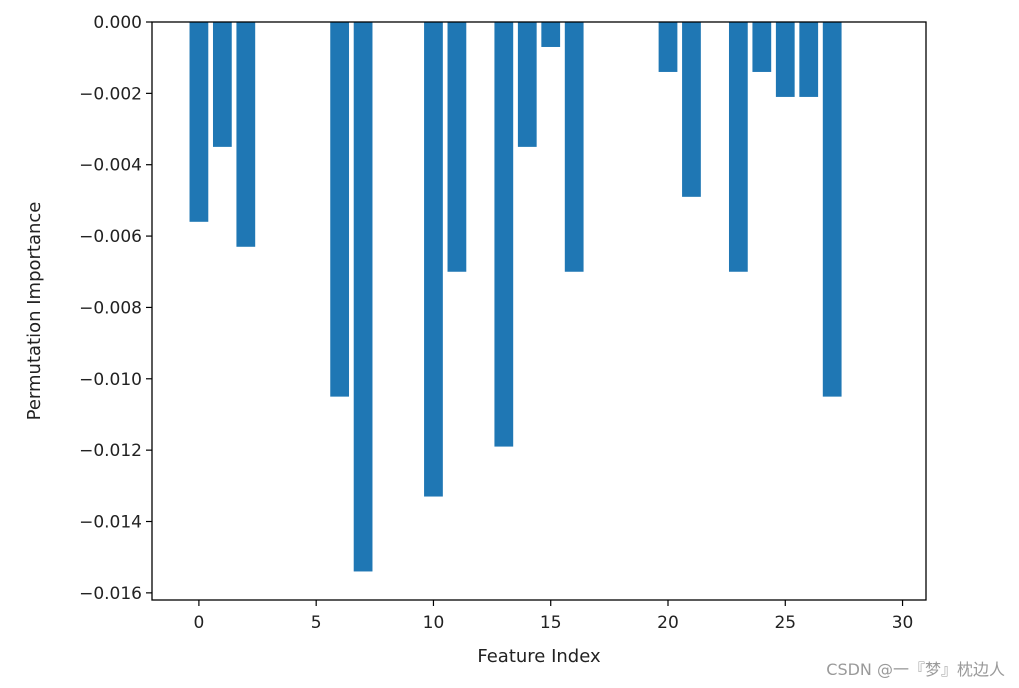 Image resolution: width=1019 pixels, height=688 pixels. What do you see at coordinates (539, 656) in the screenshot?
I see `x-axis-label: Feature Index` at bounding box center [539, 656].